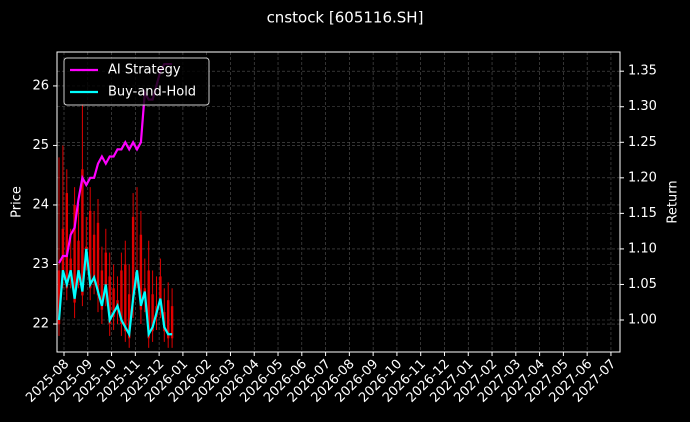 The width and height of the screenshot is (690, 422). What do you see at coordinates (40, 145) in the screenshot?
I see `y-tick-label: 25` at bounding box center [40, 145].